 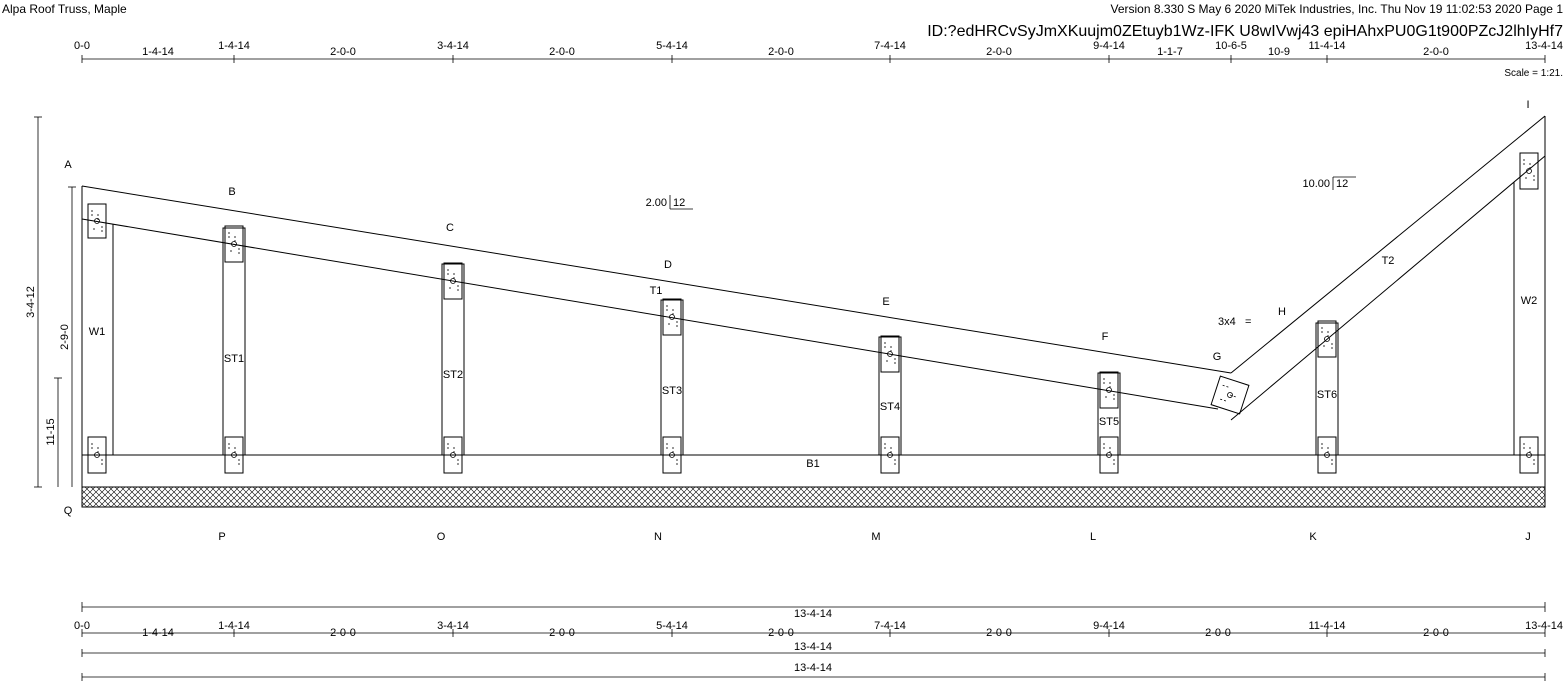 I want to click on joint-label-g: G, so click(x=1217, y=357).